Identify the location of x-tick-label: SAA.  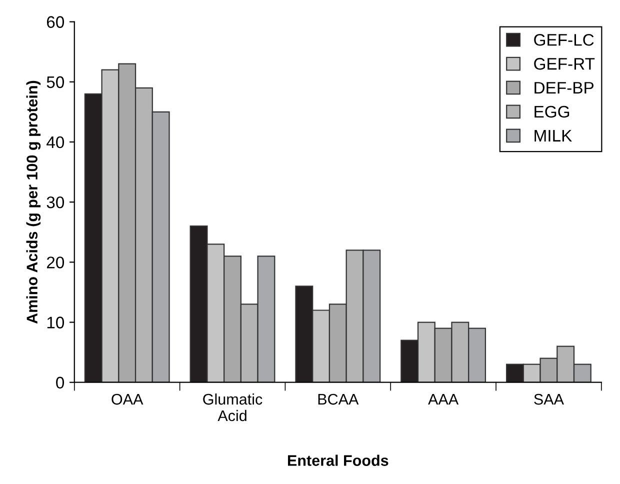
(549, 399).